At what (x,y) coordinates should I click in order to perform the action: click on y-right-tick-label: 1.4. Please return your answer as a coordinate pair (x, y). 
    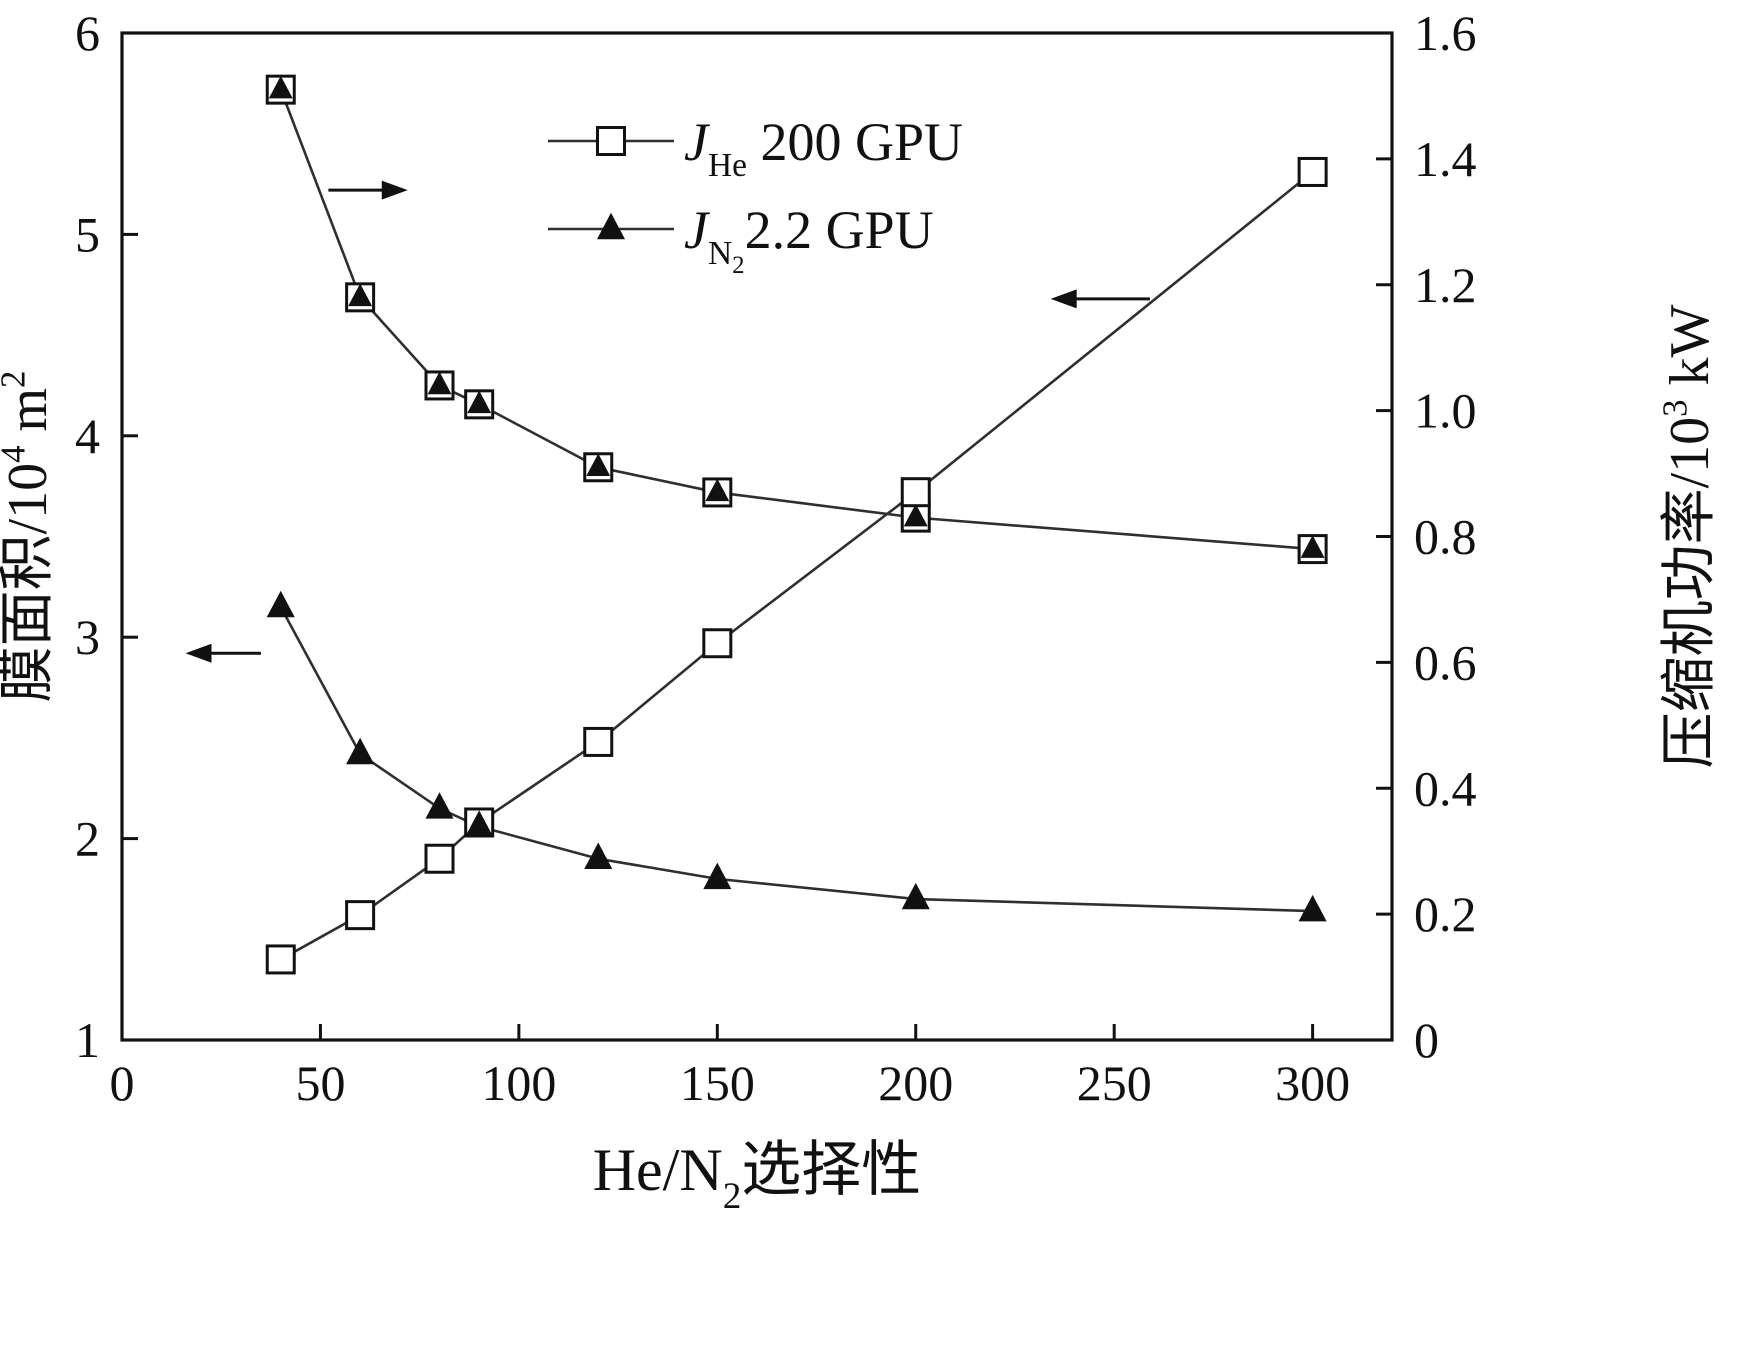
    Looking at the image, I should click on (1445, 159).